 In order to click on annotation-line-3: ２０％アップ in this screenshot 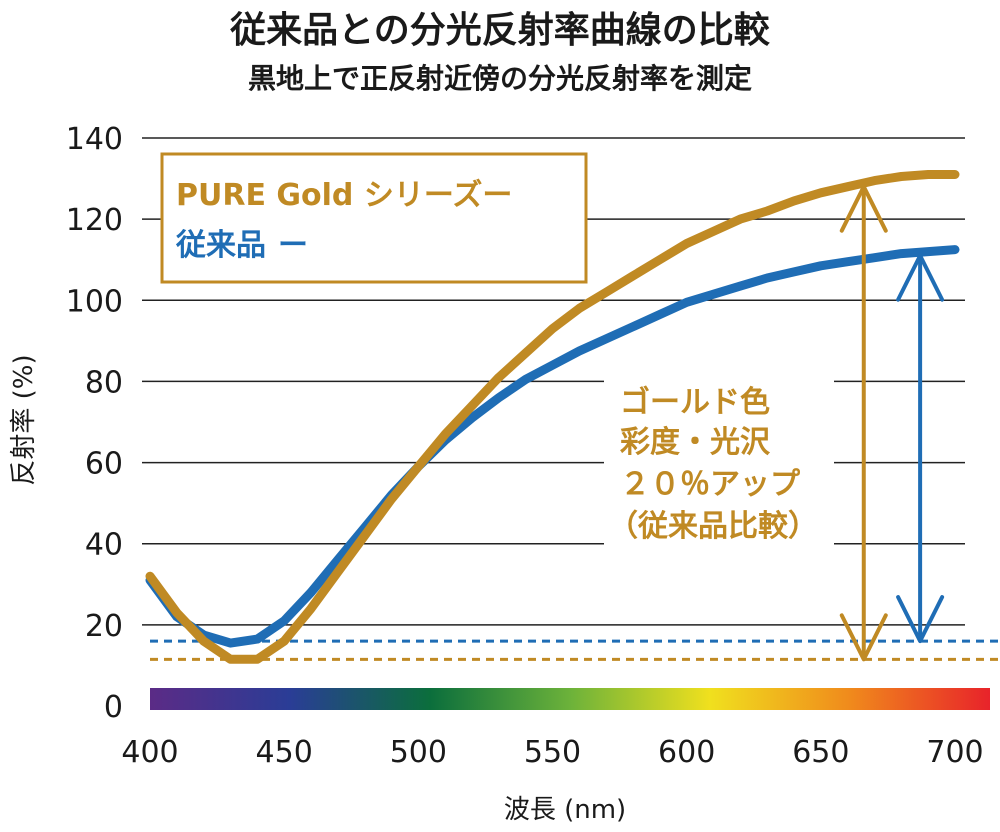, I will do `click(710, 484)`.